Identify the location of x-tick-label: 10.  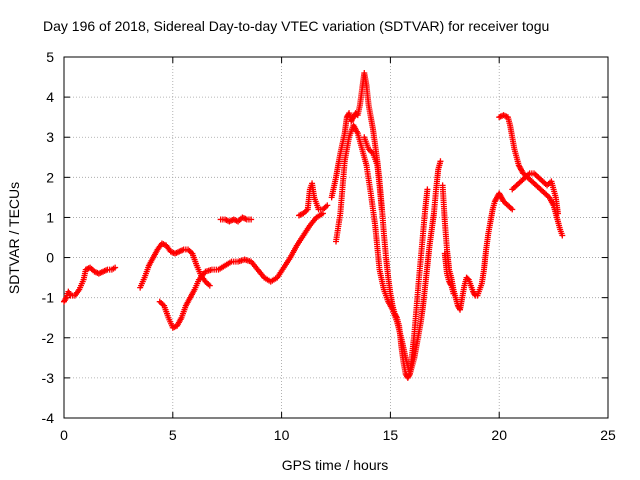
(282, 435).